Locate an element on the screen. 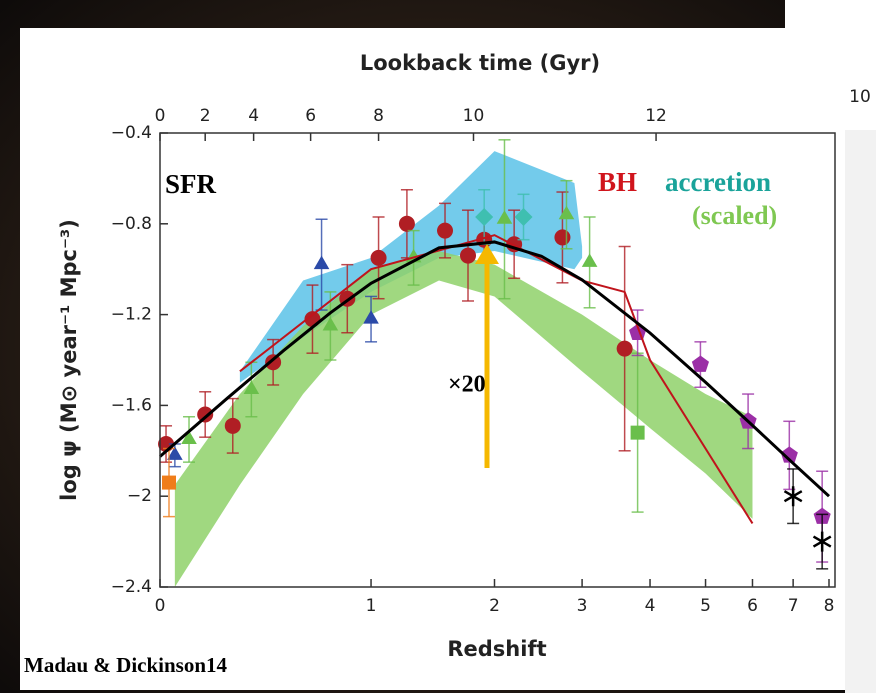 This screenshot has height=693, width=876. sfr-label: SFR is located at coordinates (191, 184).